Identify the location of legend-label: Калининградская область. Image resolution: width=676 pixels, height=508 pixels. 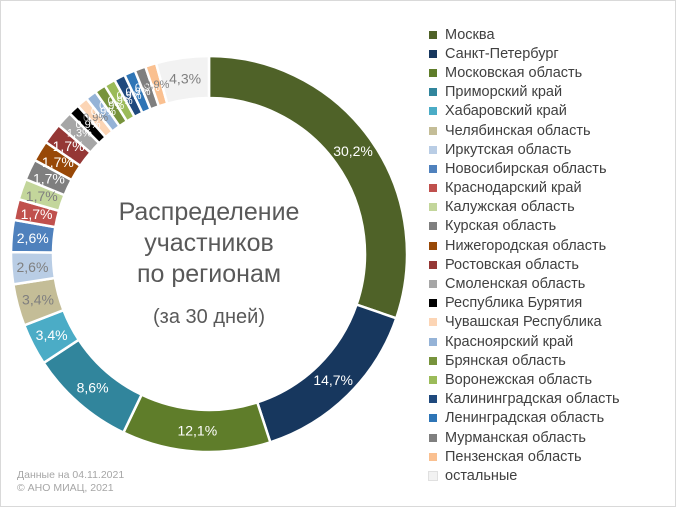
(532, 399).